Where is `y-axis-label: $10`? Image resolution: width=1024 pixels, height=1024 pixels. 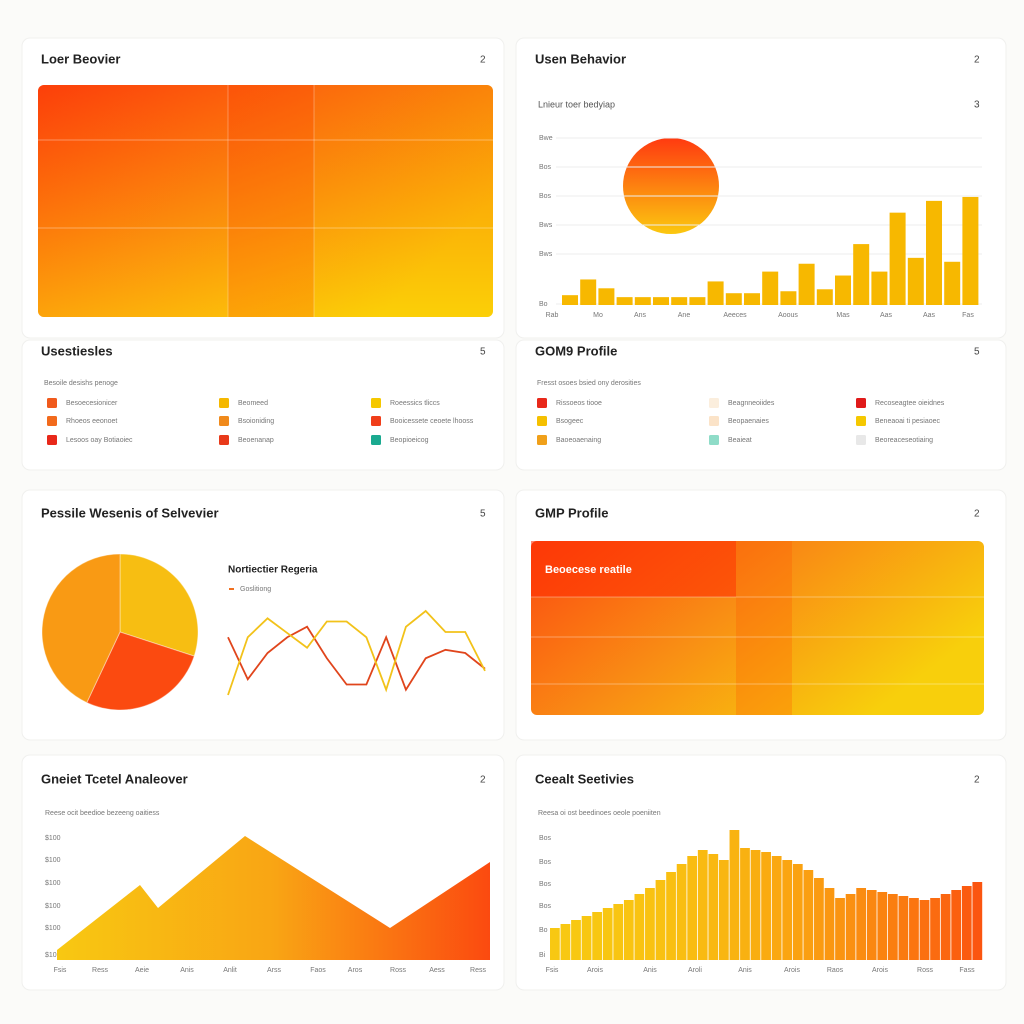 y-axis-label: $10 is located at coordinates (51, 955).